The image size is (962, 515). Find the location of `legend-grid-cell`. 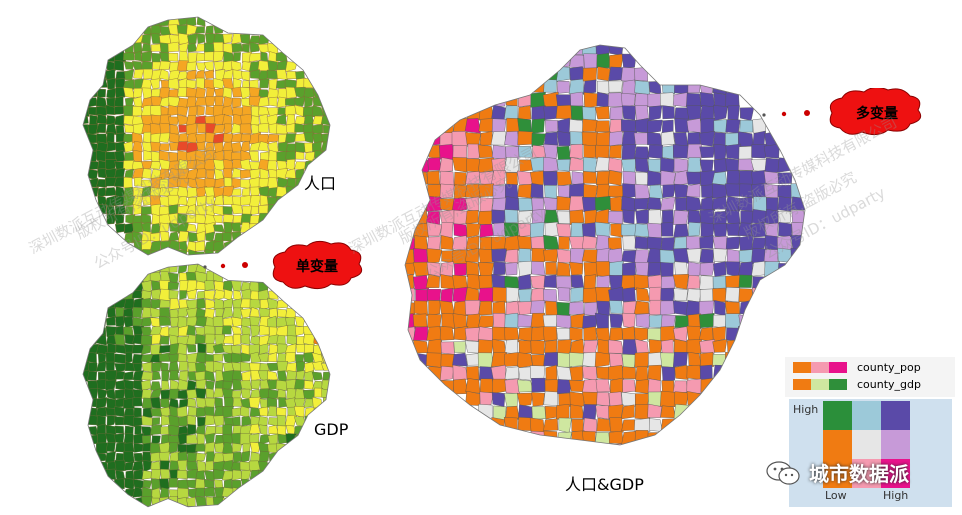

legend-grid-cell is located at coordinates (837, 415).